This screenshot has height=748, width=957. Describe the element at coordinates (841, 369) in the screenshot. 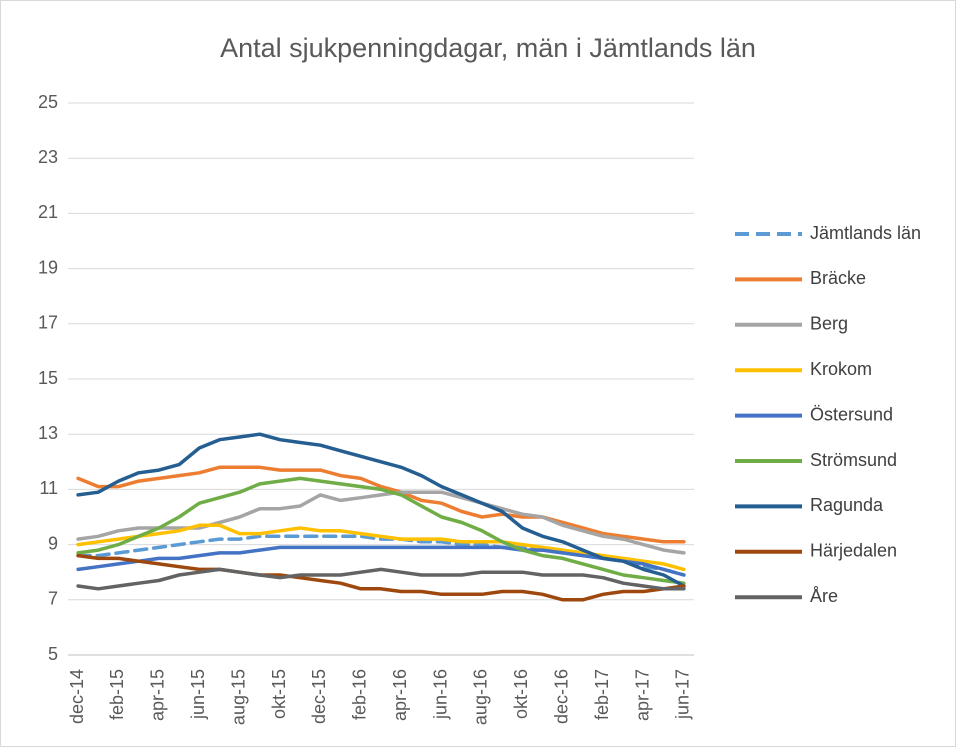

I see `legend-label: Krokom` at that location.